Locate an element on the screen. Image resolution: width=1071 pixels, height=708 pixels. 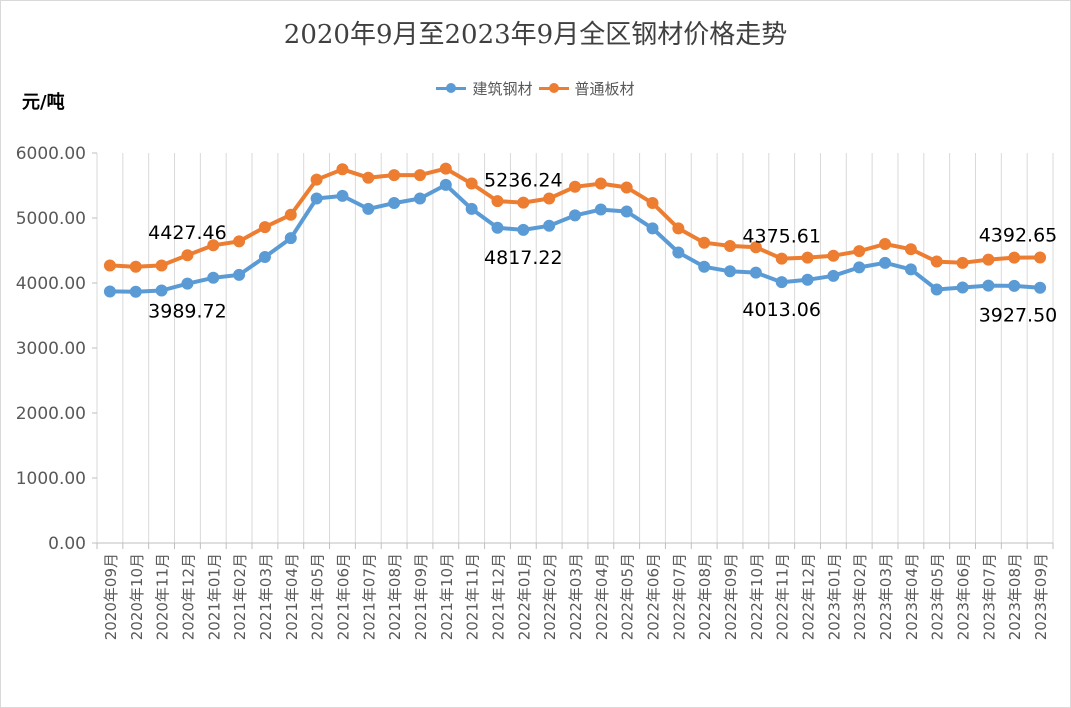
chart-legend: 建筑钢材 普通板材 is located at coordinates (535, 88).